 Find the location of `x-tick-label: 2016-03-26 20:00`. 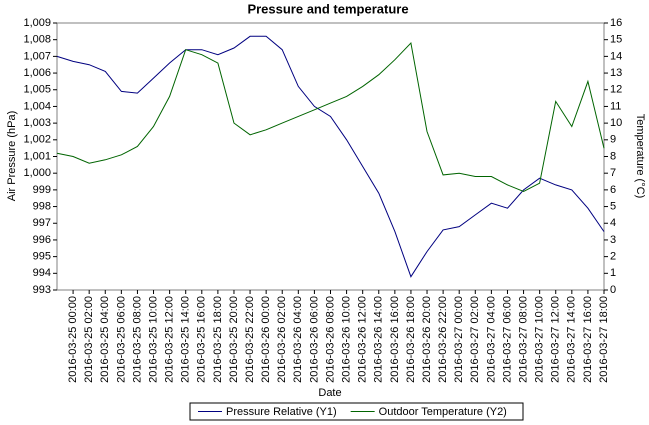

x-tick-label: 2016-03-26 20:00 is located at coordinates (427, 339).